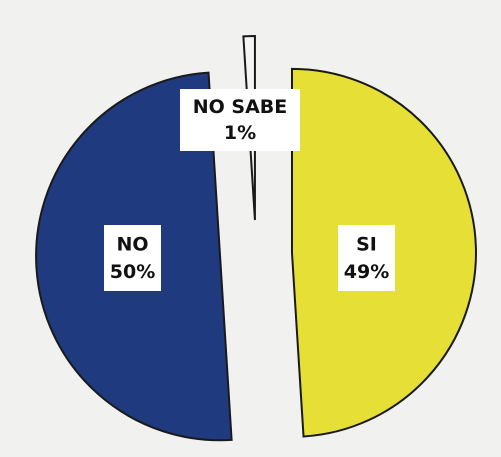  Describe the element at coordinates (132, 272) in the screenshot. I see `slice-value-label: 50%` at that location.